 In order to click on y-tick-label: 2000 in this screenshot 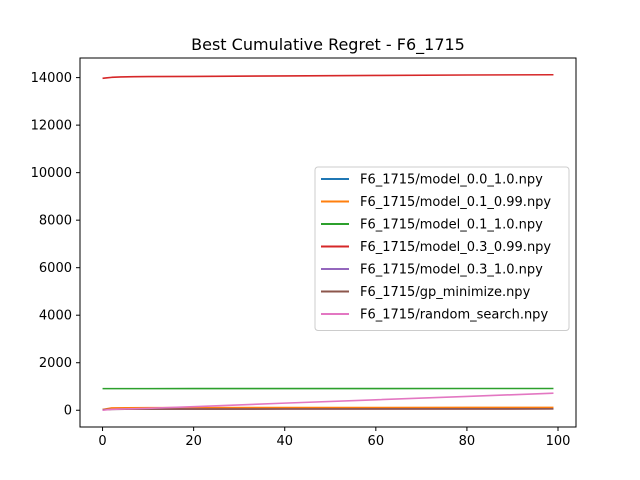, I will do `click(55, 363)`.